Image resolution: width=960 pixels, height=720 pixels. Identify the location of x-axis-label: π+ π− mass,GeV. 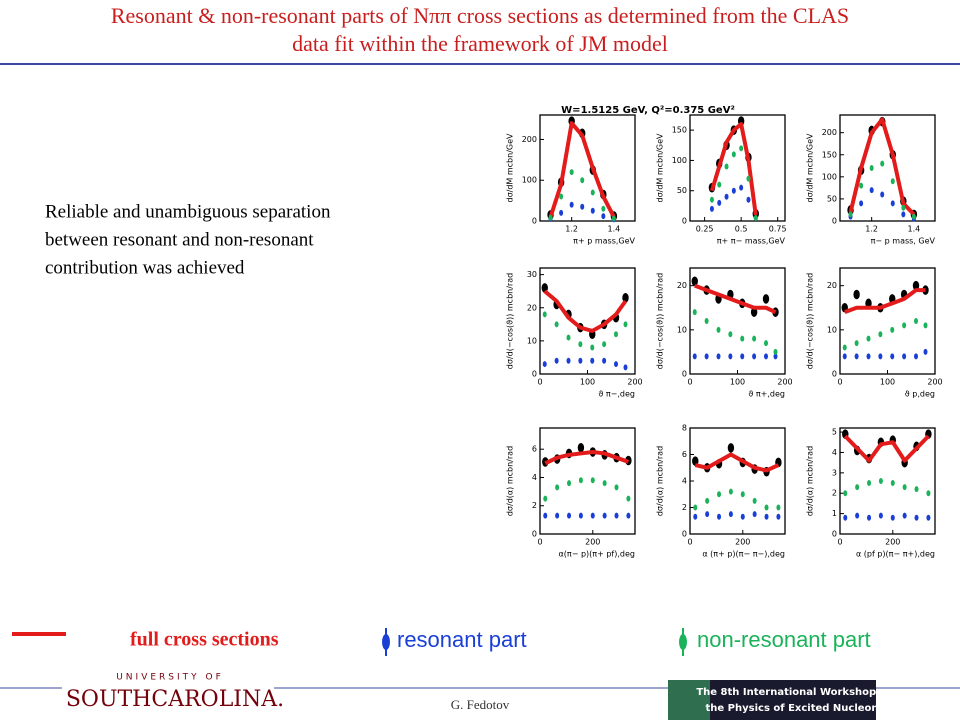
(751, 241).